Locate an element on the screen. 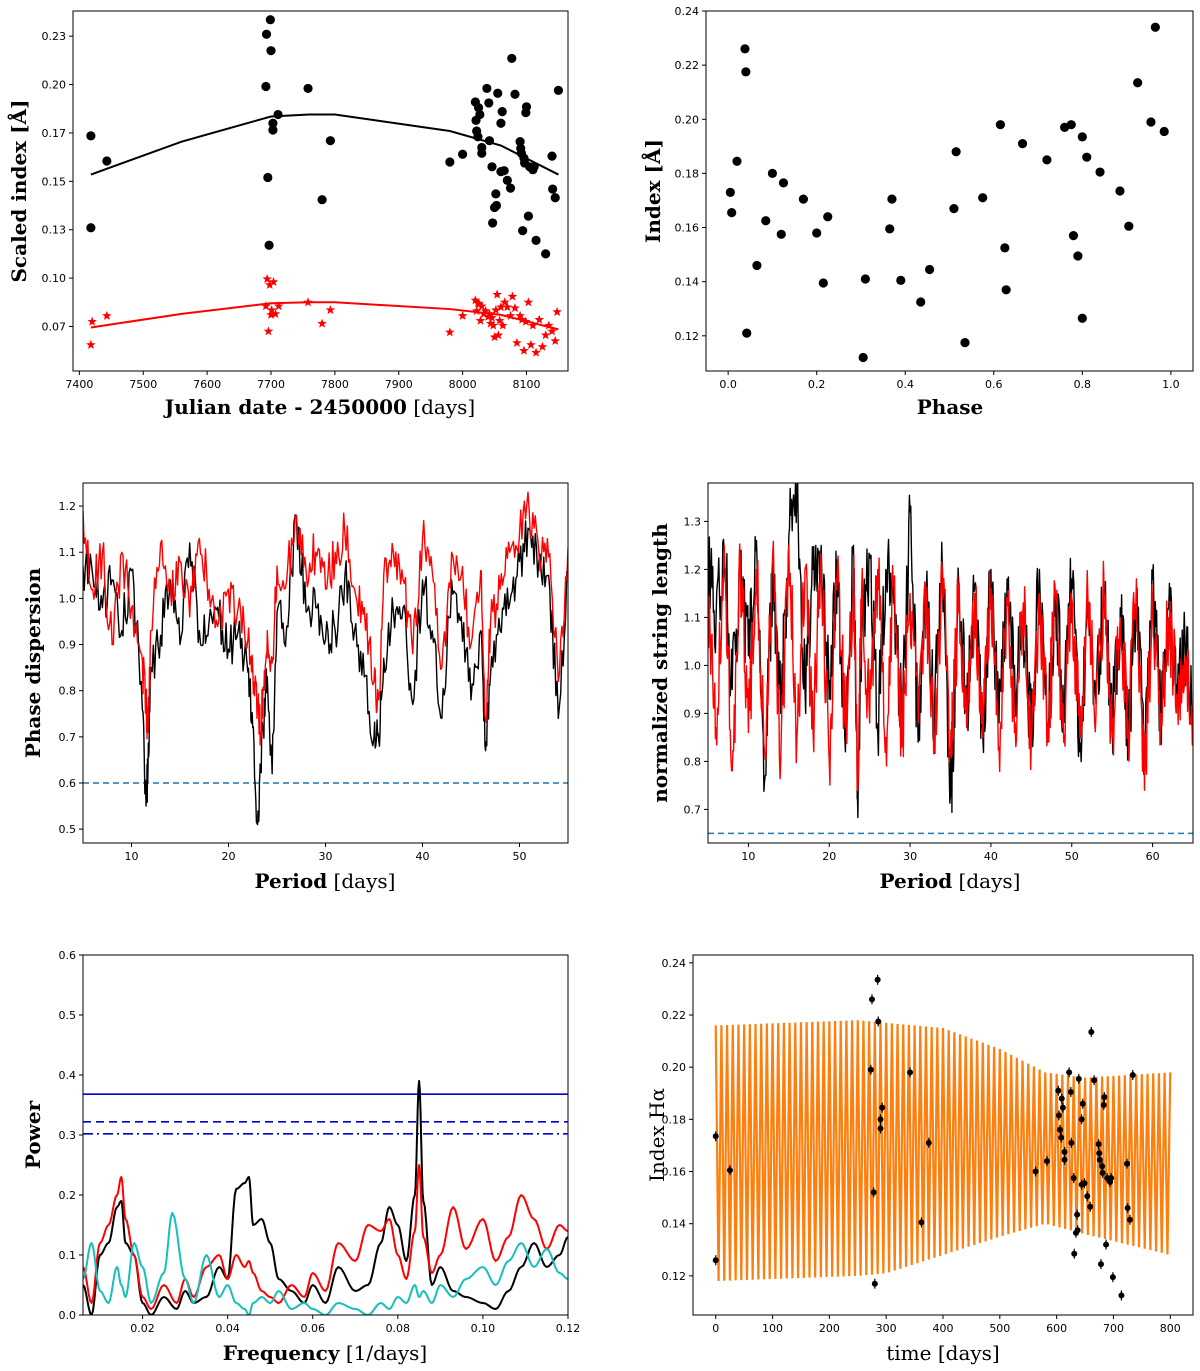 Image resolution: width=1200 pixels, height=1371 pixels. y-tick-label: 0.7 is located at coordinates (693, 809).